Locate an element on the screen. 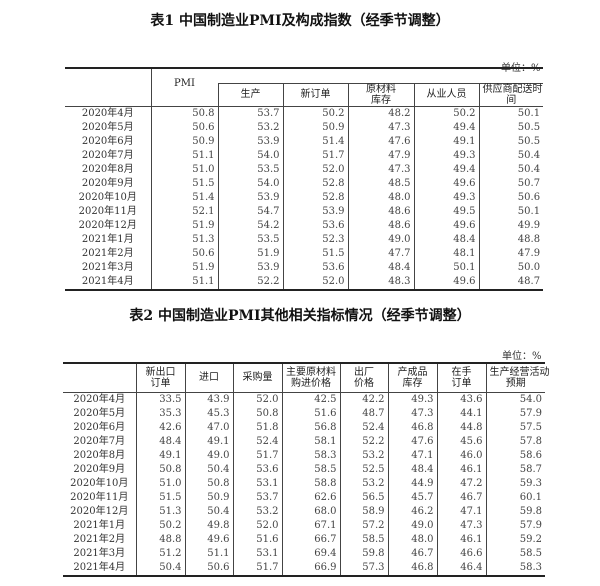  table2-header: 出厂 价格 is located at coordinates (363, 377).